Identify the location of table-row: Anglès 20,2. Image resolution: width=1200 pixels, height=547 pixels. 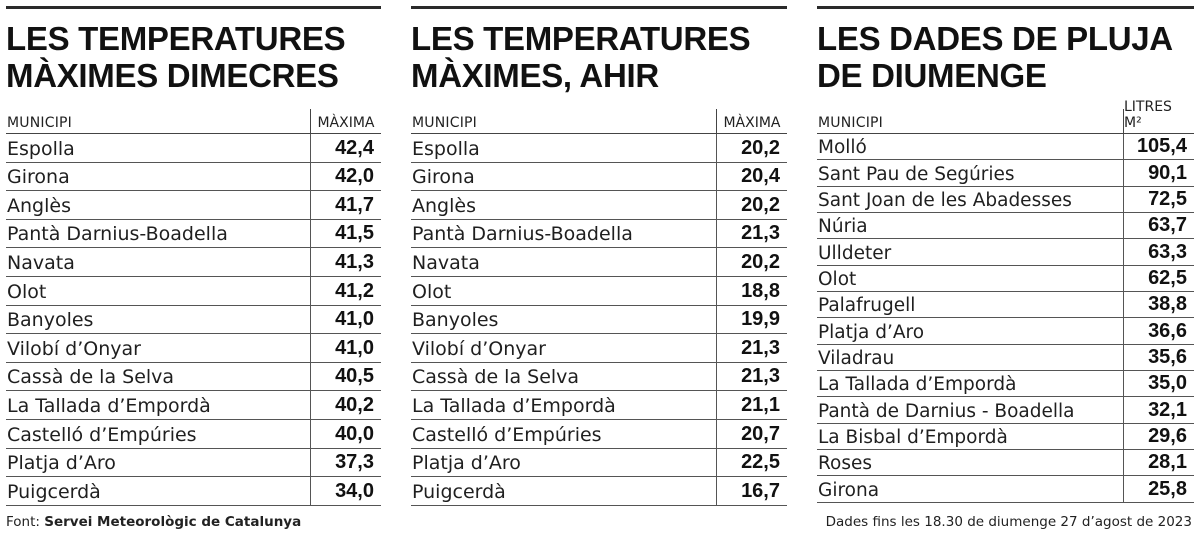
(599, 205).